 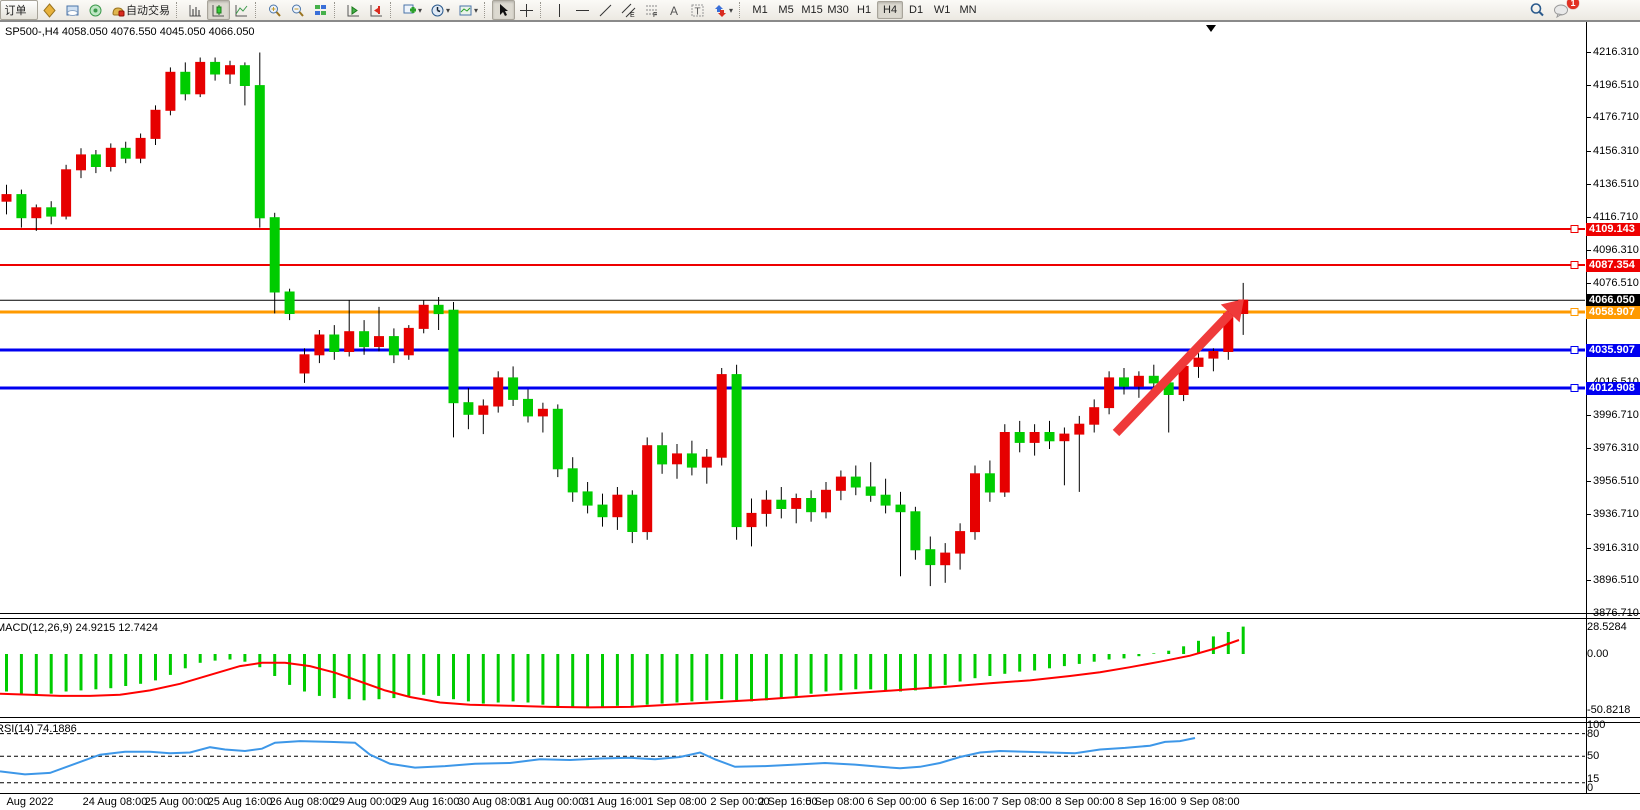 I want to click on price-line-label: 4087.354, so click(x=1613, y=265).